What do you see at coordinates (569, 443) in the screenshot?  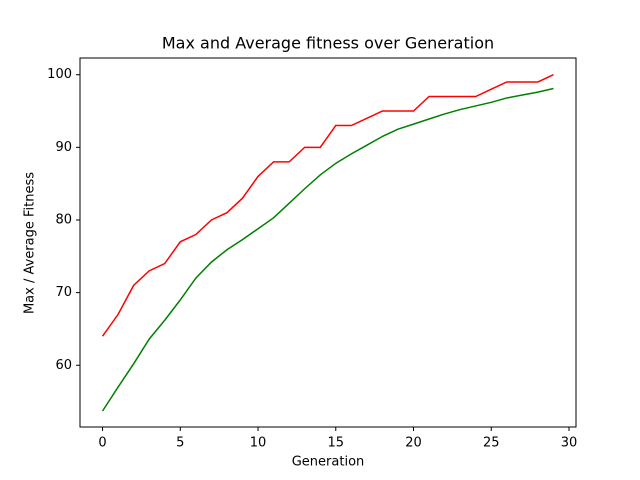 I see `x-tick-label: 30` at bounding box center [569, 443].